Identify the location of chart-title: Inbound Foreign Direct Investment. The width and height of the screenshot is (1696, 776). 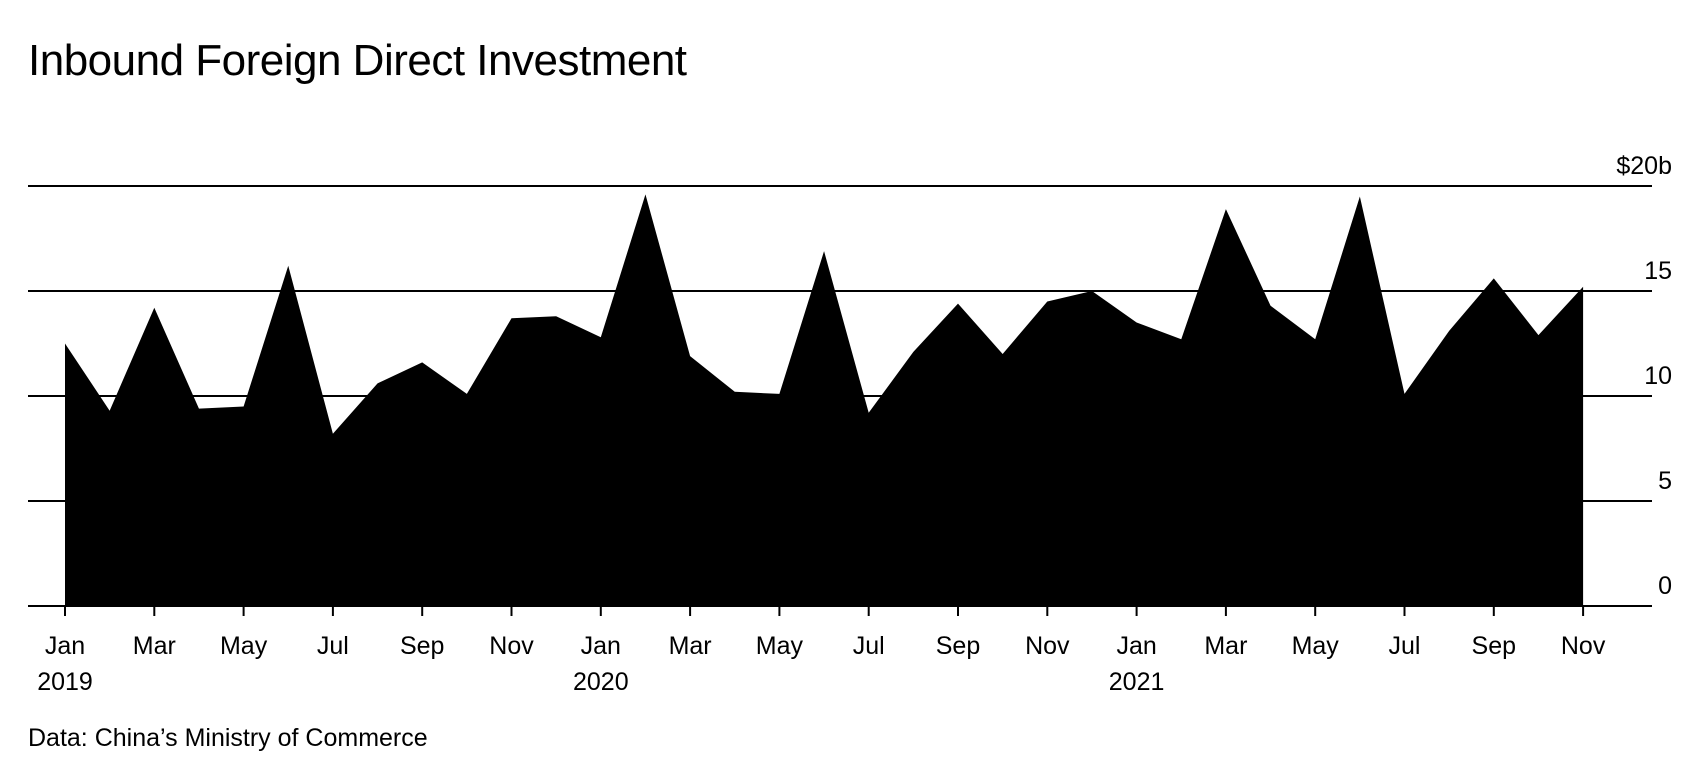
(357, 60).